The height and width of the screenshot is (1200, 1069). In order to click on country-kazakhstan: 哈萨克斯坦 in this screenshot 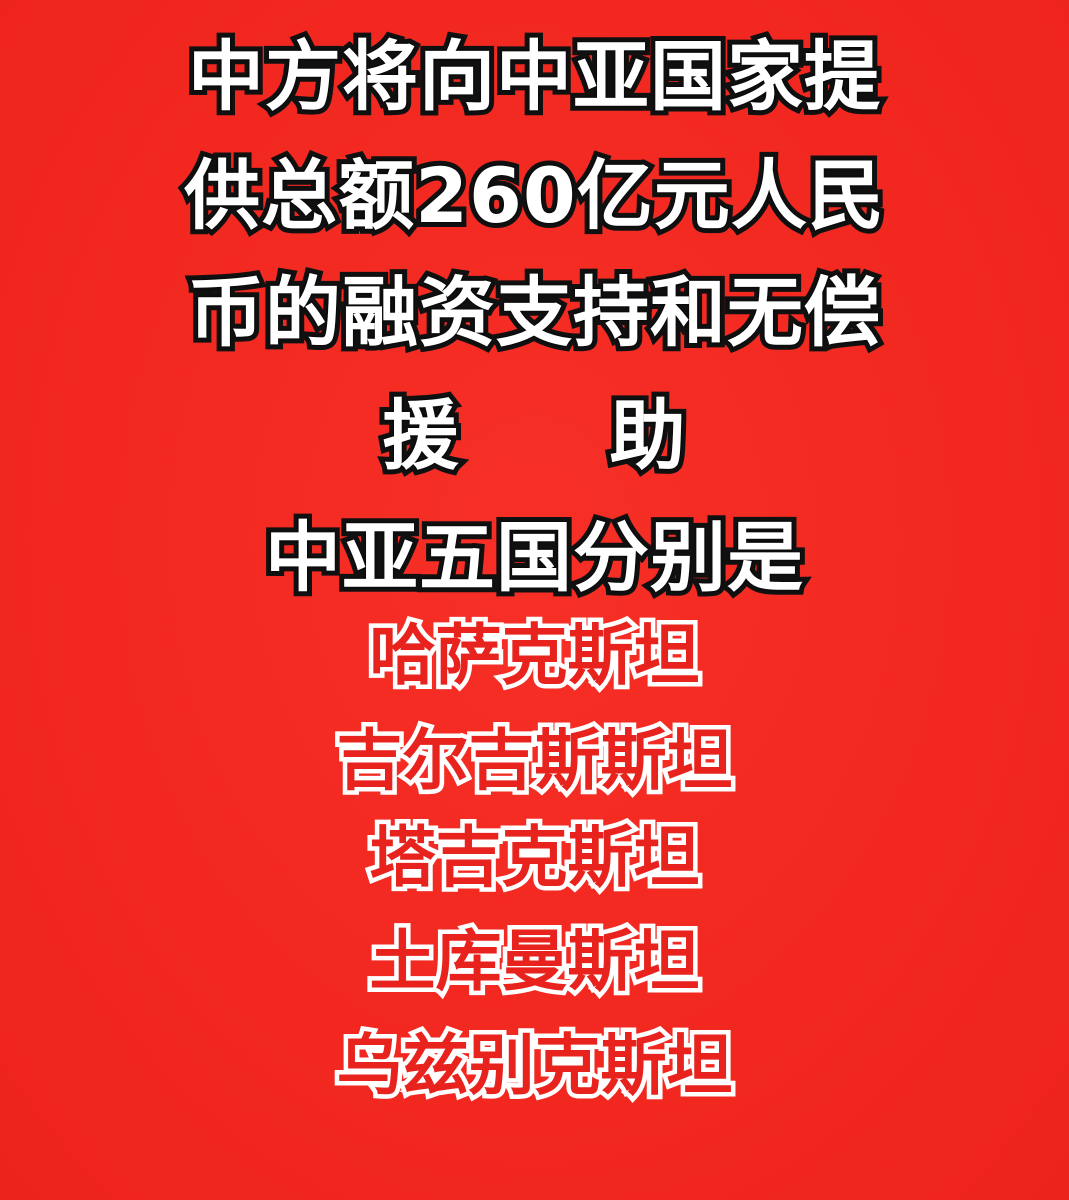, I will do `click(534, 656)`.